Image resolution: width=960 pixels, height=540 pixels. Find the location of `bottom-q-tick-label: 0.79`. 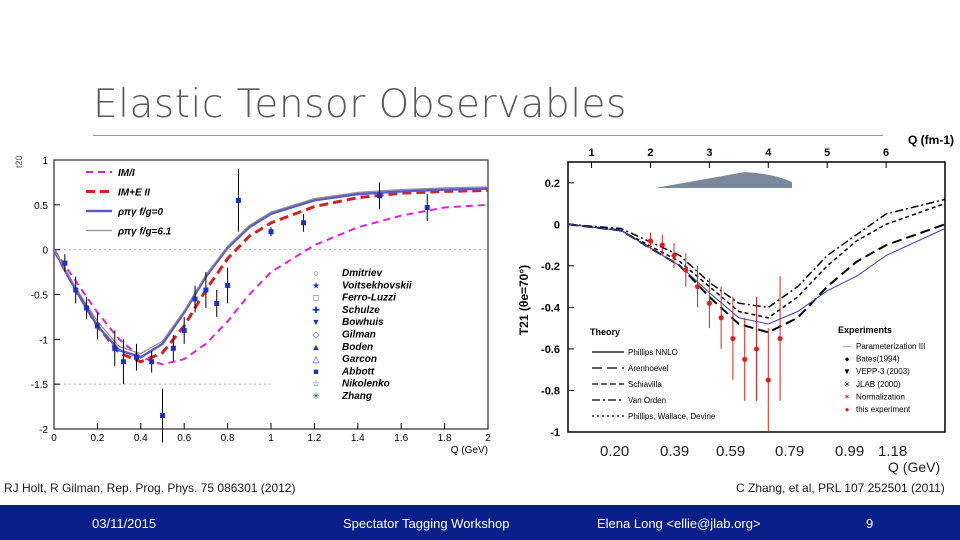

bottom-q-tick-label: 0.79 is located at coordinates (790, 451).